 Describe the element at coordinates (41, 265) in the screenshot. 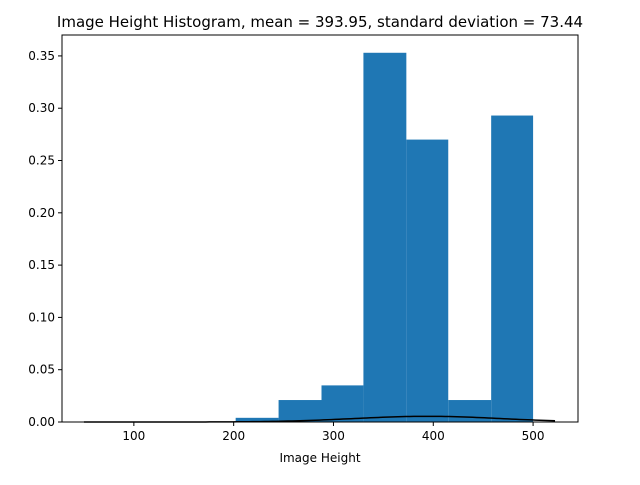

I see `y-tick-label: 0.15` at that location.